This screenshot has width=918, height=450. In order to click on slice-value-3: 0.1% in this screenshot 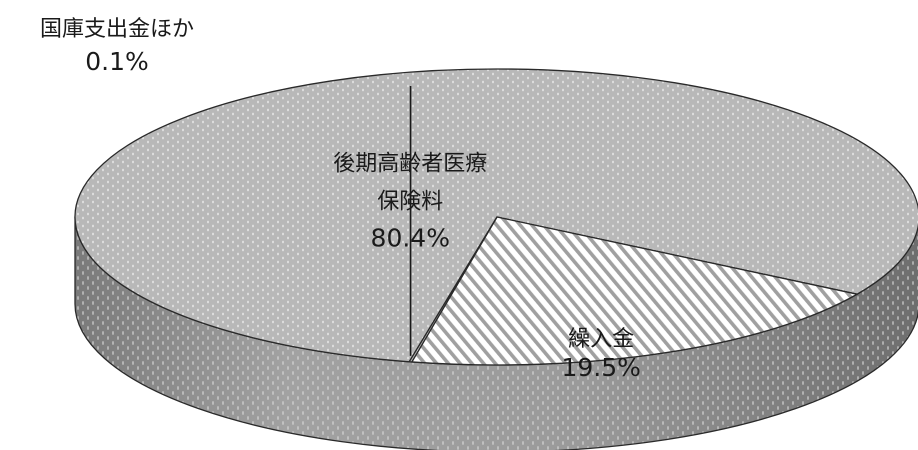, I will do `click(117, 61)`.